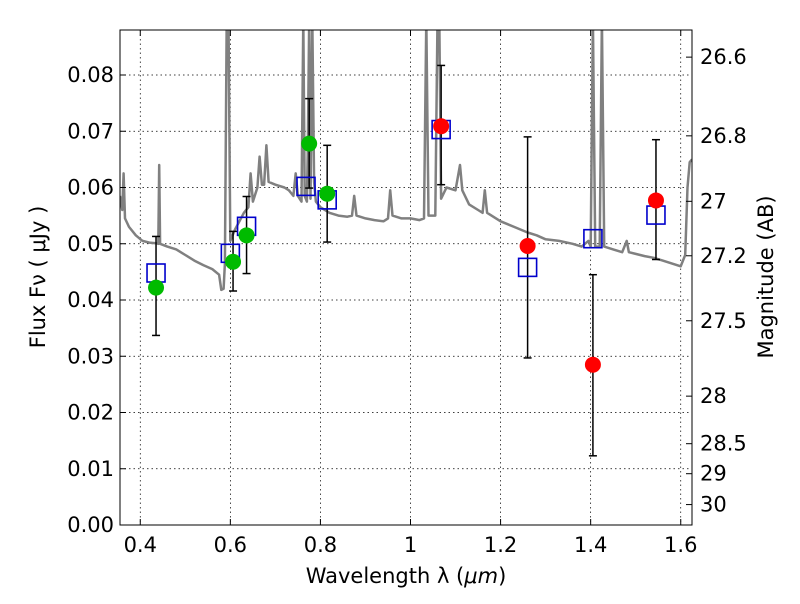 This screenshot has width=800, height=604. Describe the element at coordinates (90, 75) in the screenshot. I see `y-tick-label: 0.08` at that location.